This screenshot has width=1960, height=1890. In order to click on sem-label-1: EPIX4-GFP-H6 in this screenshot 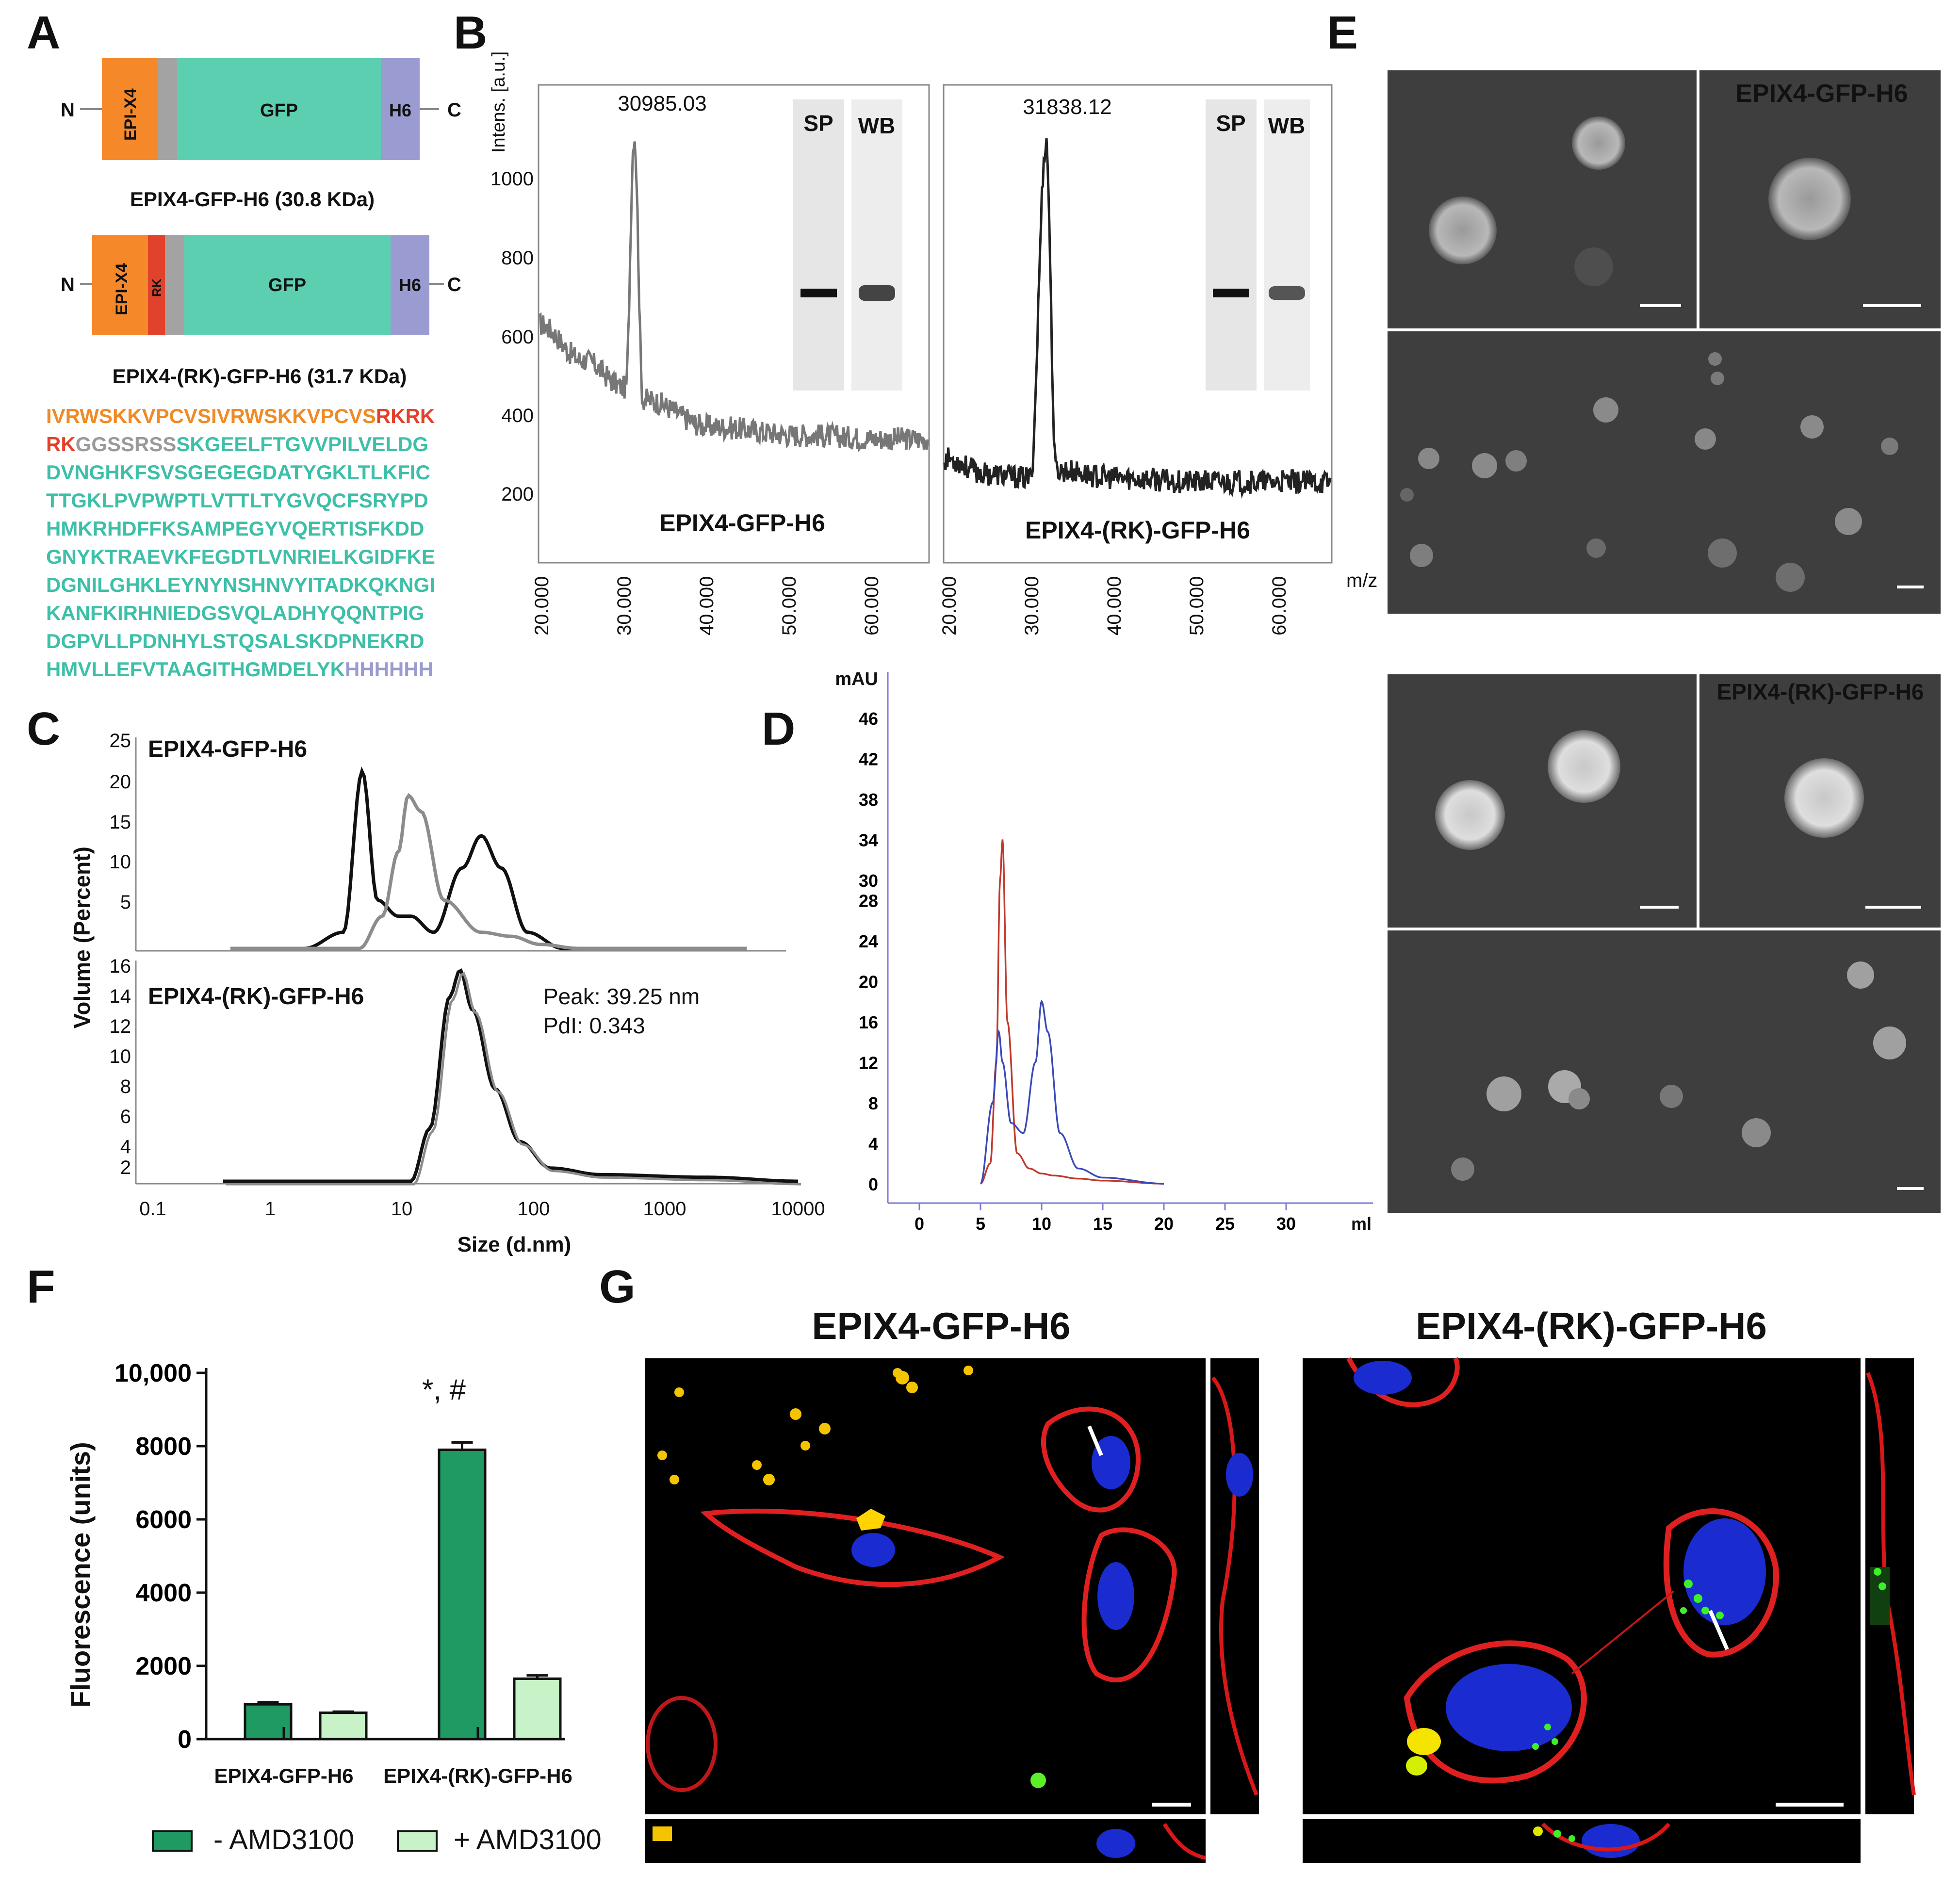, I will do `click(1821, 94)`.